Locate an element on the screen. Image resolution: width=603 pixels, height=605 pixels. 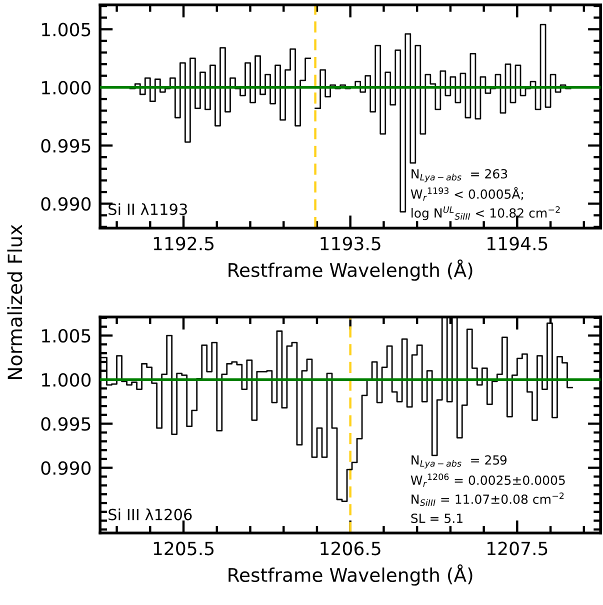
x-tick-label: 1192.5 is located at coordinates (184, 243).